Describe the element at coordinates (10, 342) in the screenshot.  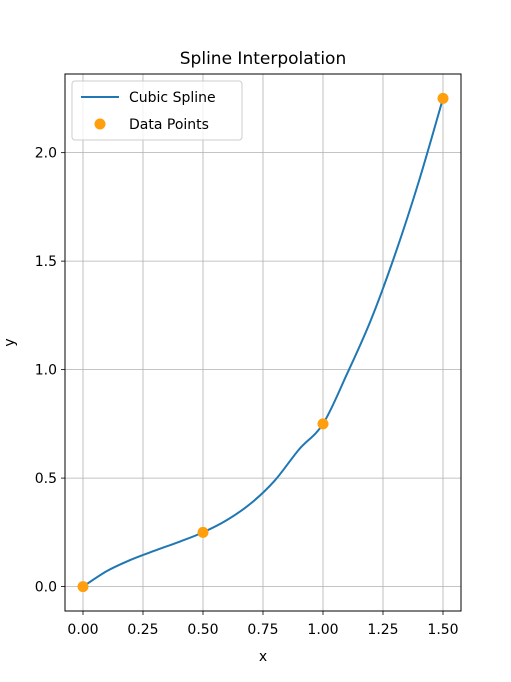
I see `y-axis-label: y` at that location.